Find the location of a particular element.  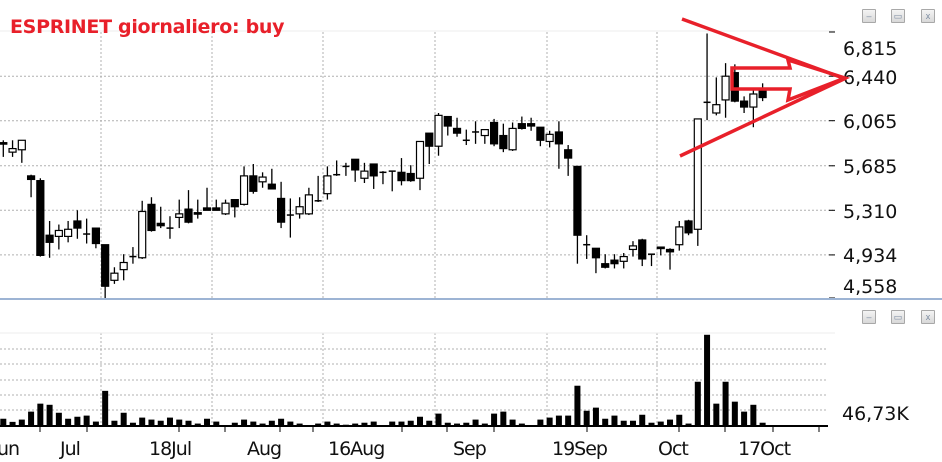

maximize-button: ▭ is located at coordinates (898, 16).